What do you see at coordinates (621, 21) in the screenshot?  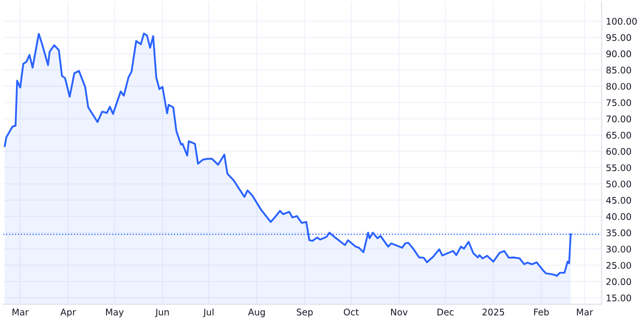 I see `y-tick-label: 100.00` at bounding box center [621, 21].